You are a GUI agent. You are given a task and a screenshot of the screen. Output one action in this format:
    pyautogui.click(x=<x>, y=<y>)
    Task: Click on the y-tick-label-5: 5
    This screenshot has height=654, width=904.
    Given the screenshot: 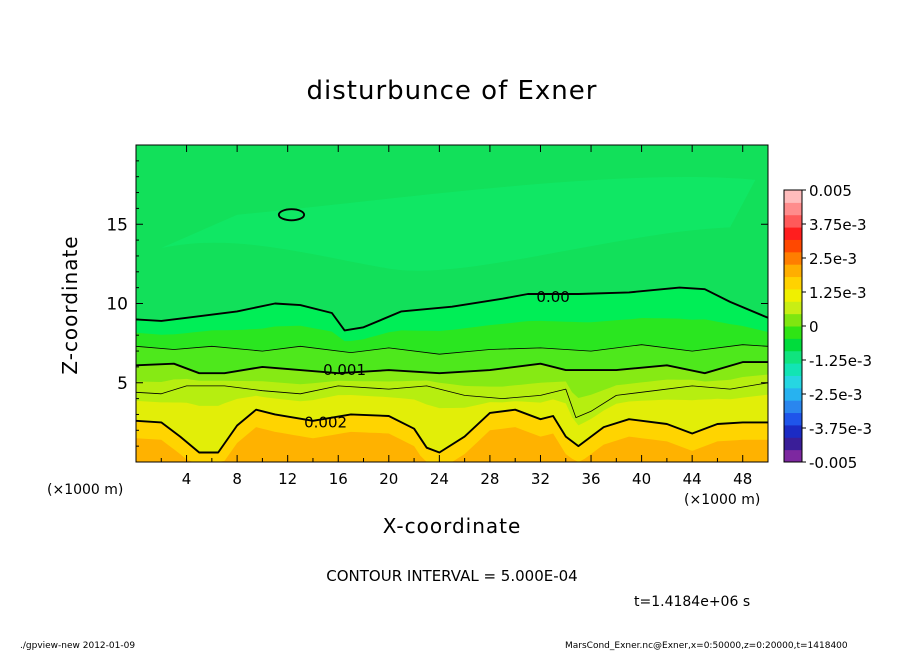 What is the action you would take?
    pyautogui.click(x=122, y=384)
    